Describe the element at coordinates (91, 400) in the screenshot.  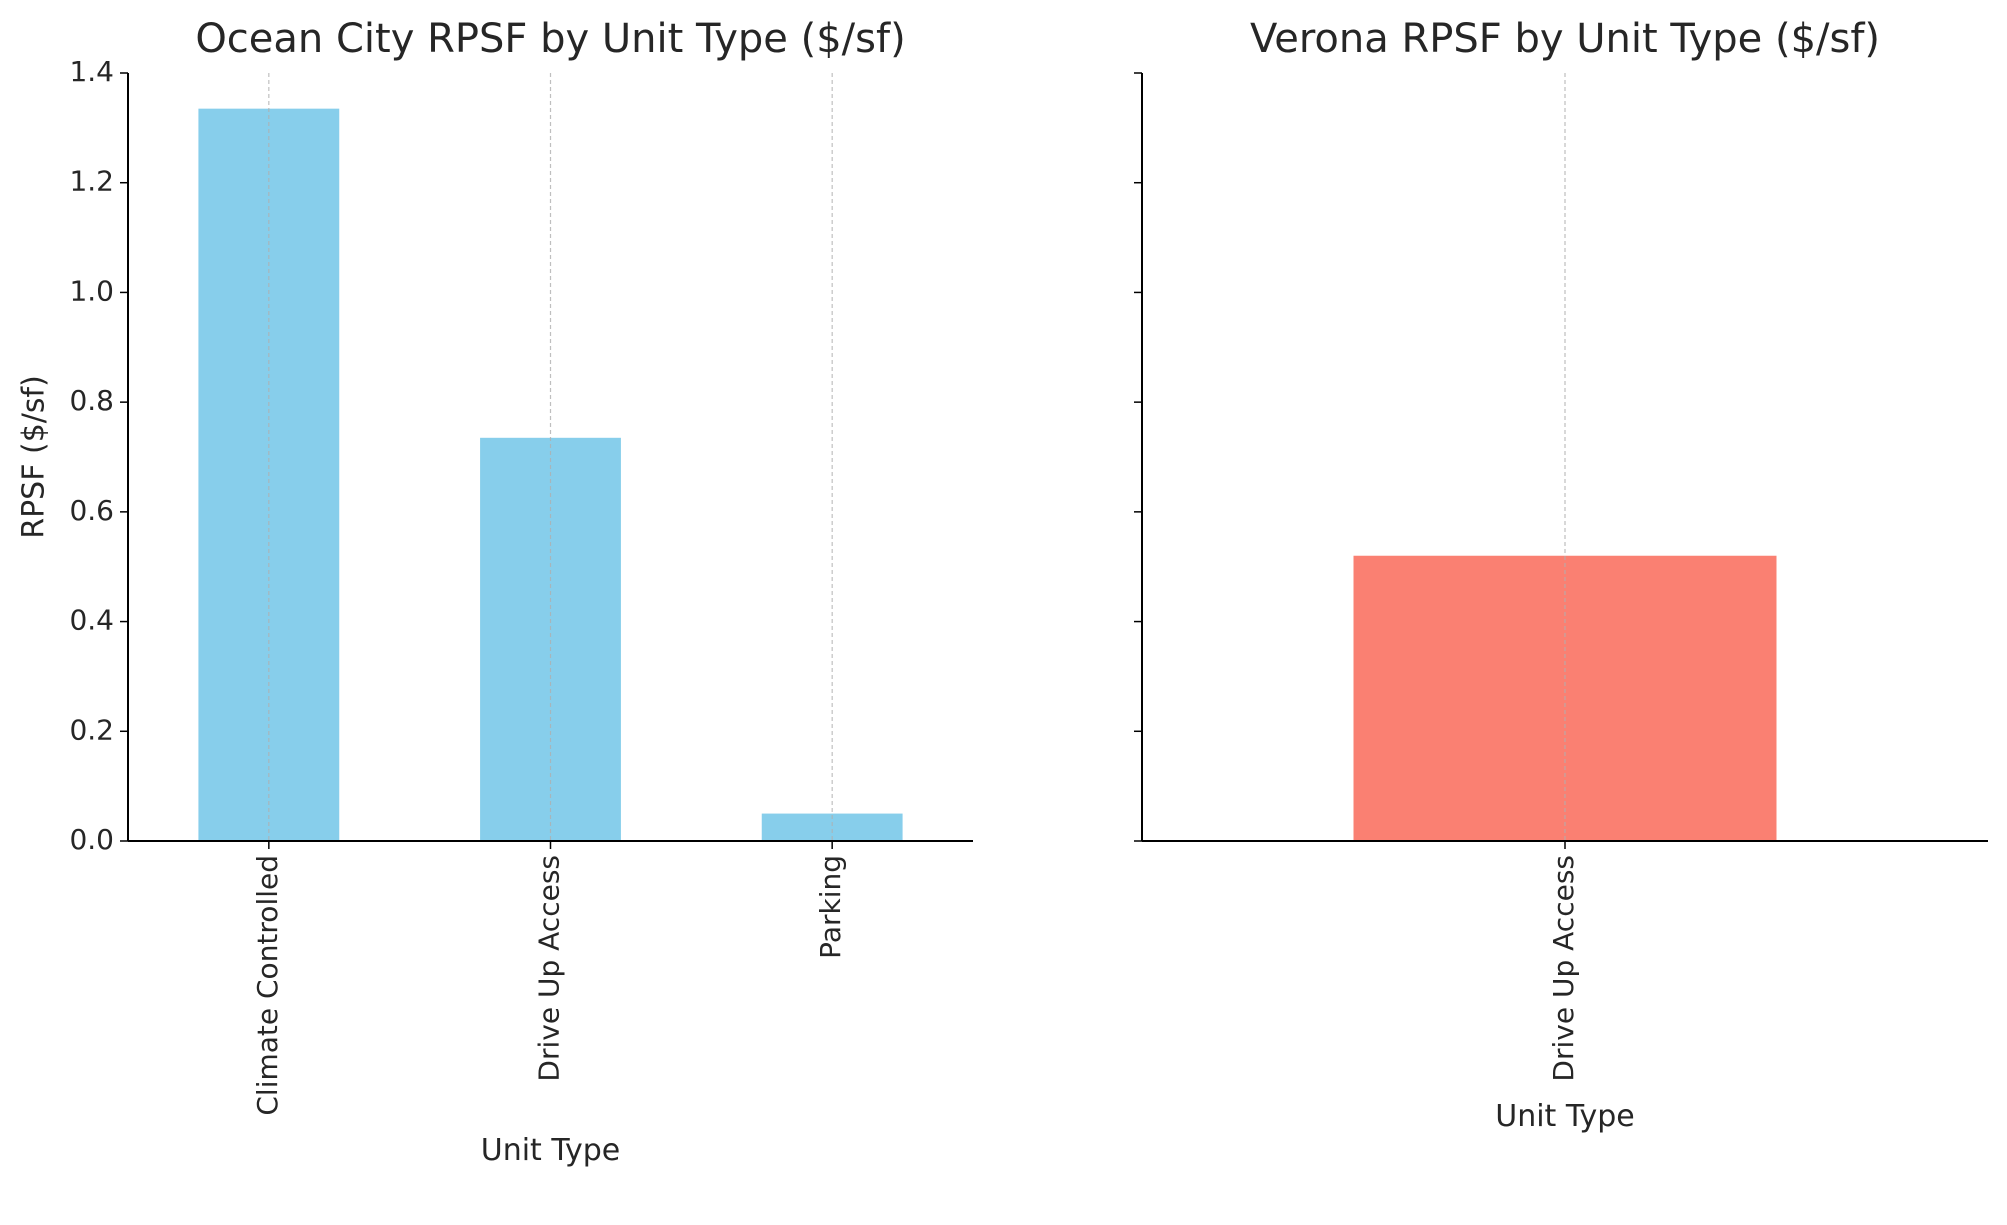
I see `y-tick-label: 0.8` at that location.